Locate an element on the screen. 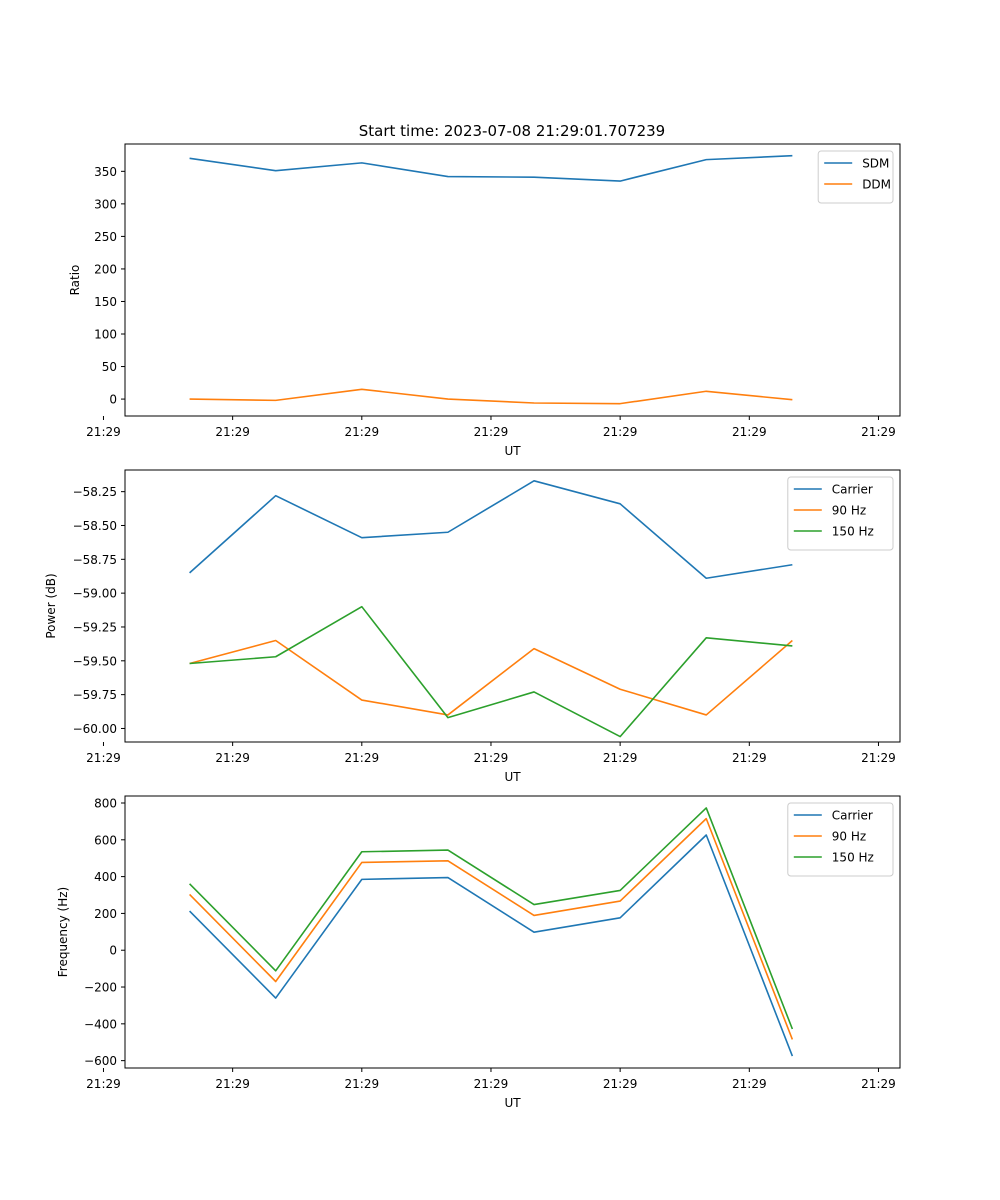 The height and width of the screenshot is (1200, 1000). power-y-tick-label: −59.50 is located at coordinates (95, 661).